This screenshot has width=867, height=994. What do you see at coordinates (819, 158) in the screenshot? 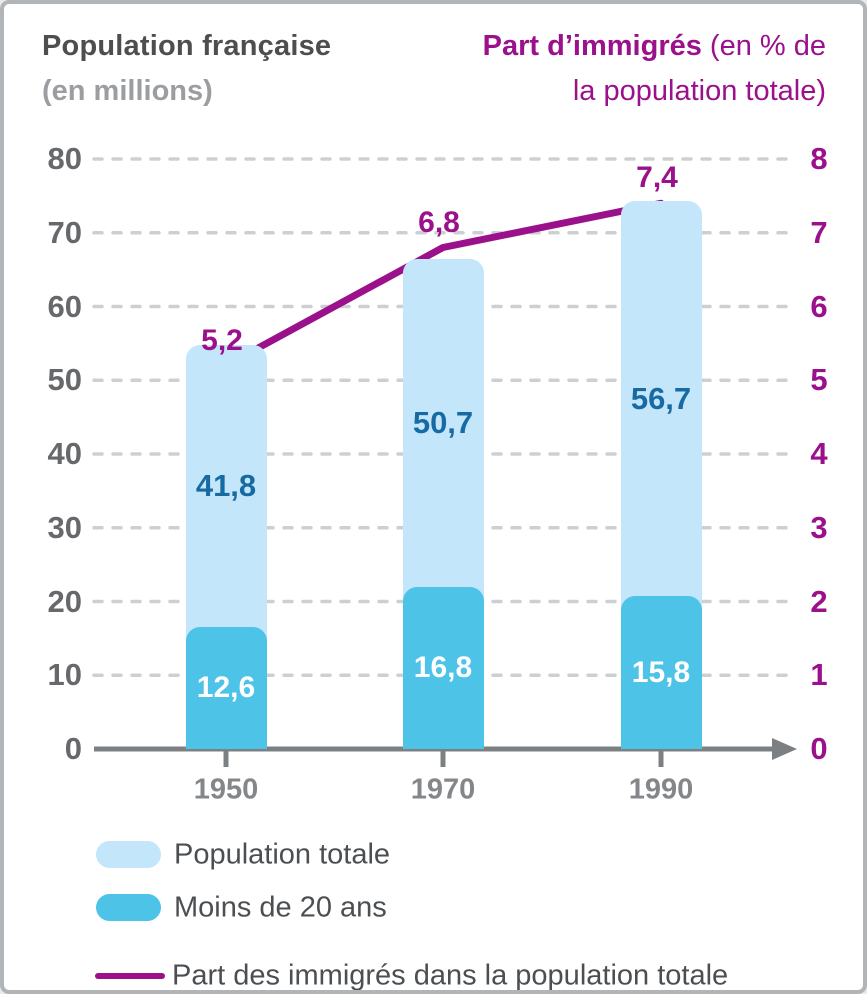
I see `y-right-tick-label-8: 8` at bounding box center [819, 158].